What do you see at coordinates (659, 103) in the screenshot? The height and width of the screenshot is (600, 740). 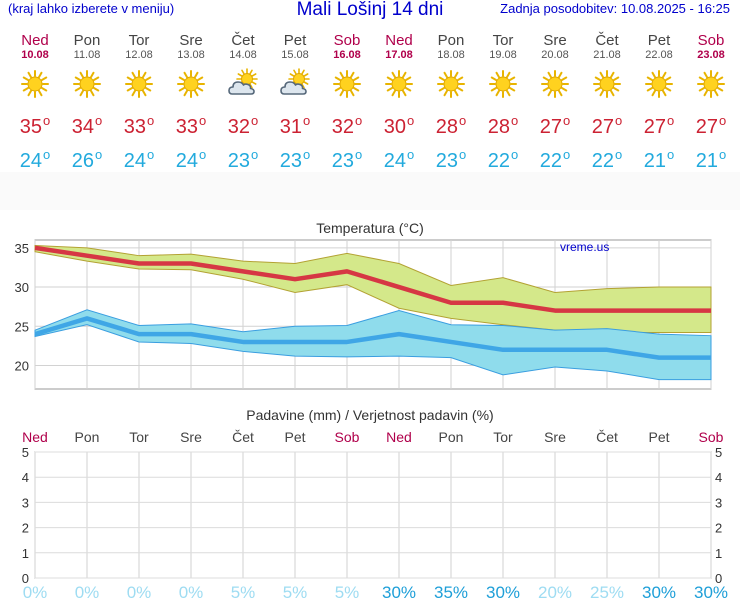 I see `day-column: Pet 22.08 27o 21o` at bounding box center [659, 103].